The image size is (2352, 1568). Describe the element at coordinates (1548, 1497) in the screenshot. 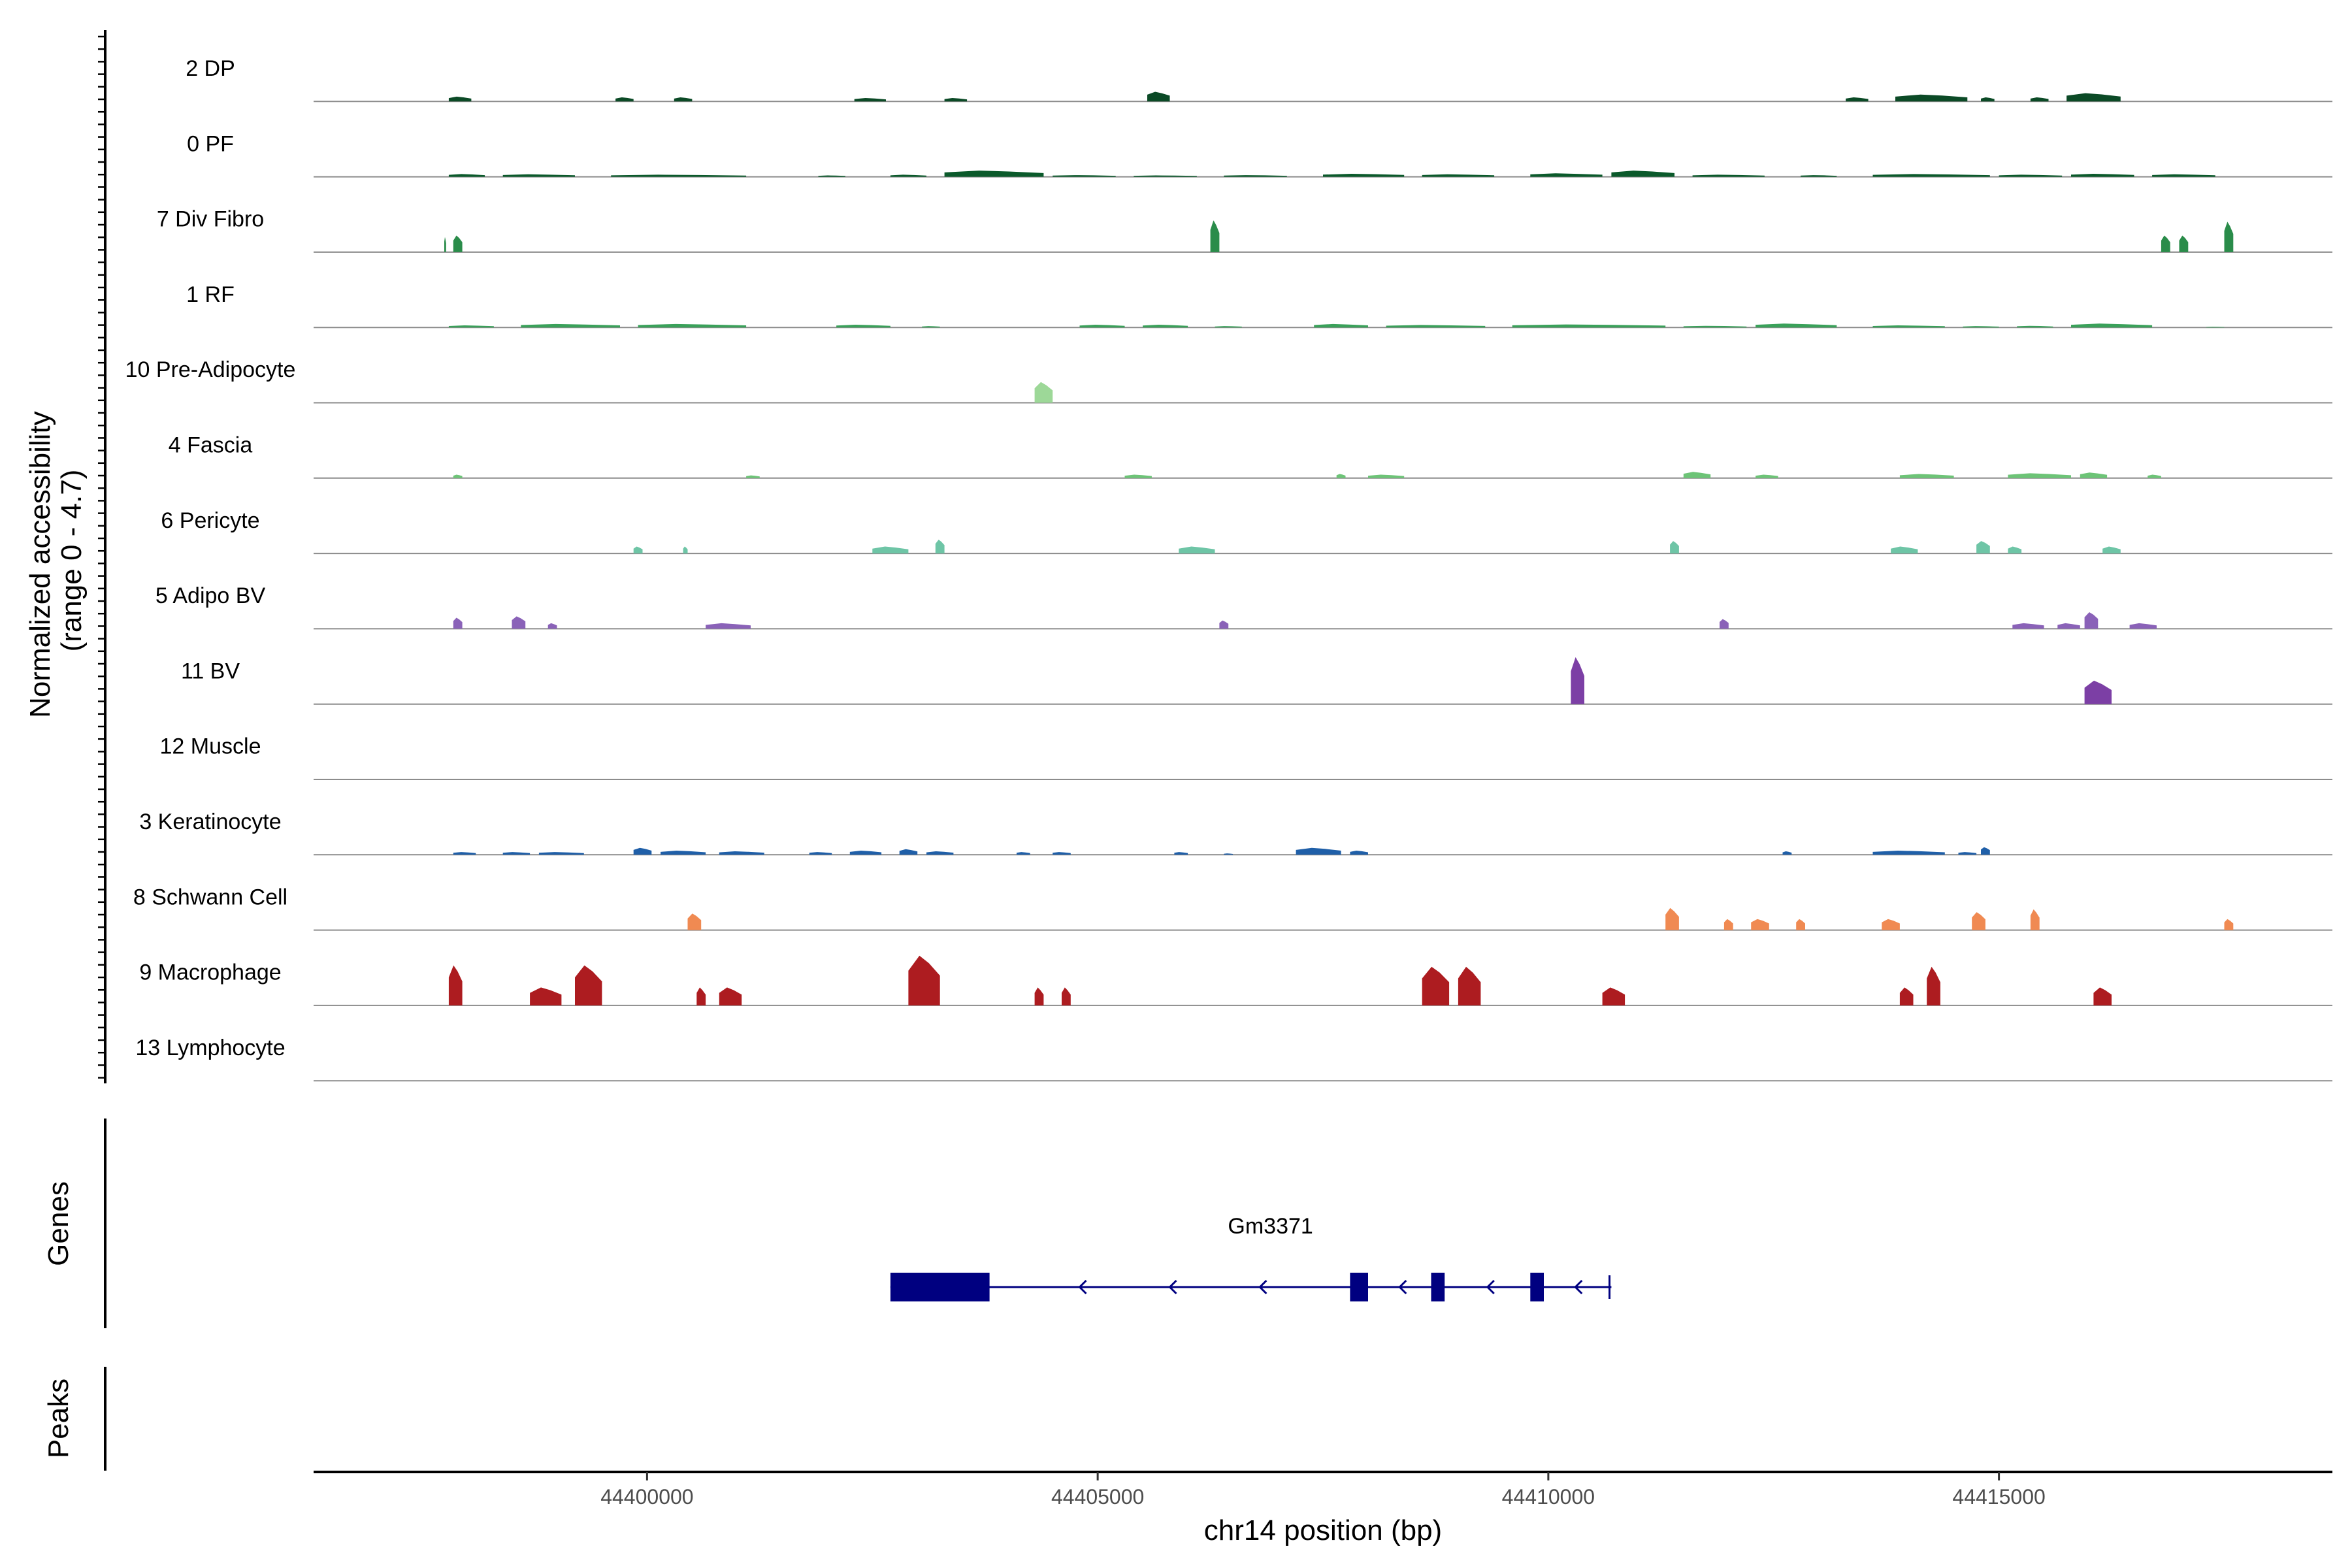

I see `x-tick-label: 44410000` at that location.